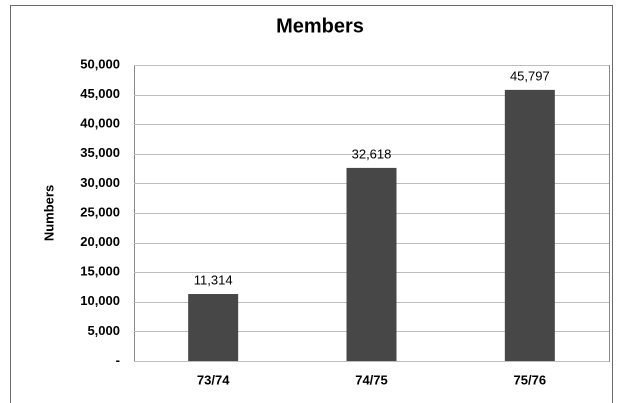 The height and width of the screenshot is (403, 619). I want to click on y-tick-label: 5,000, so click(103, 330).